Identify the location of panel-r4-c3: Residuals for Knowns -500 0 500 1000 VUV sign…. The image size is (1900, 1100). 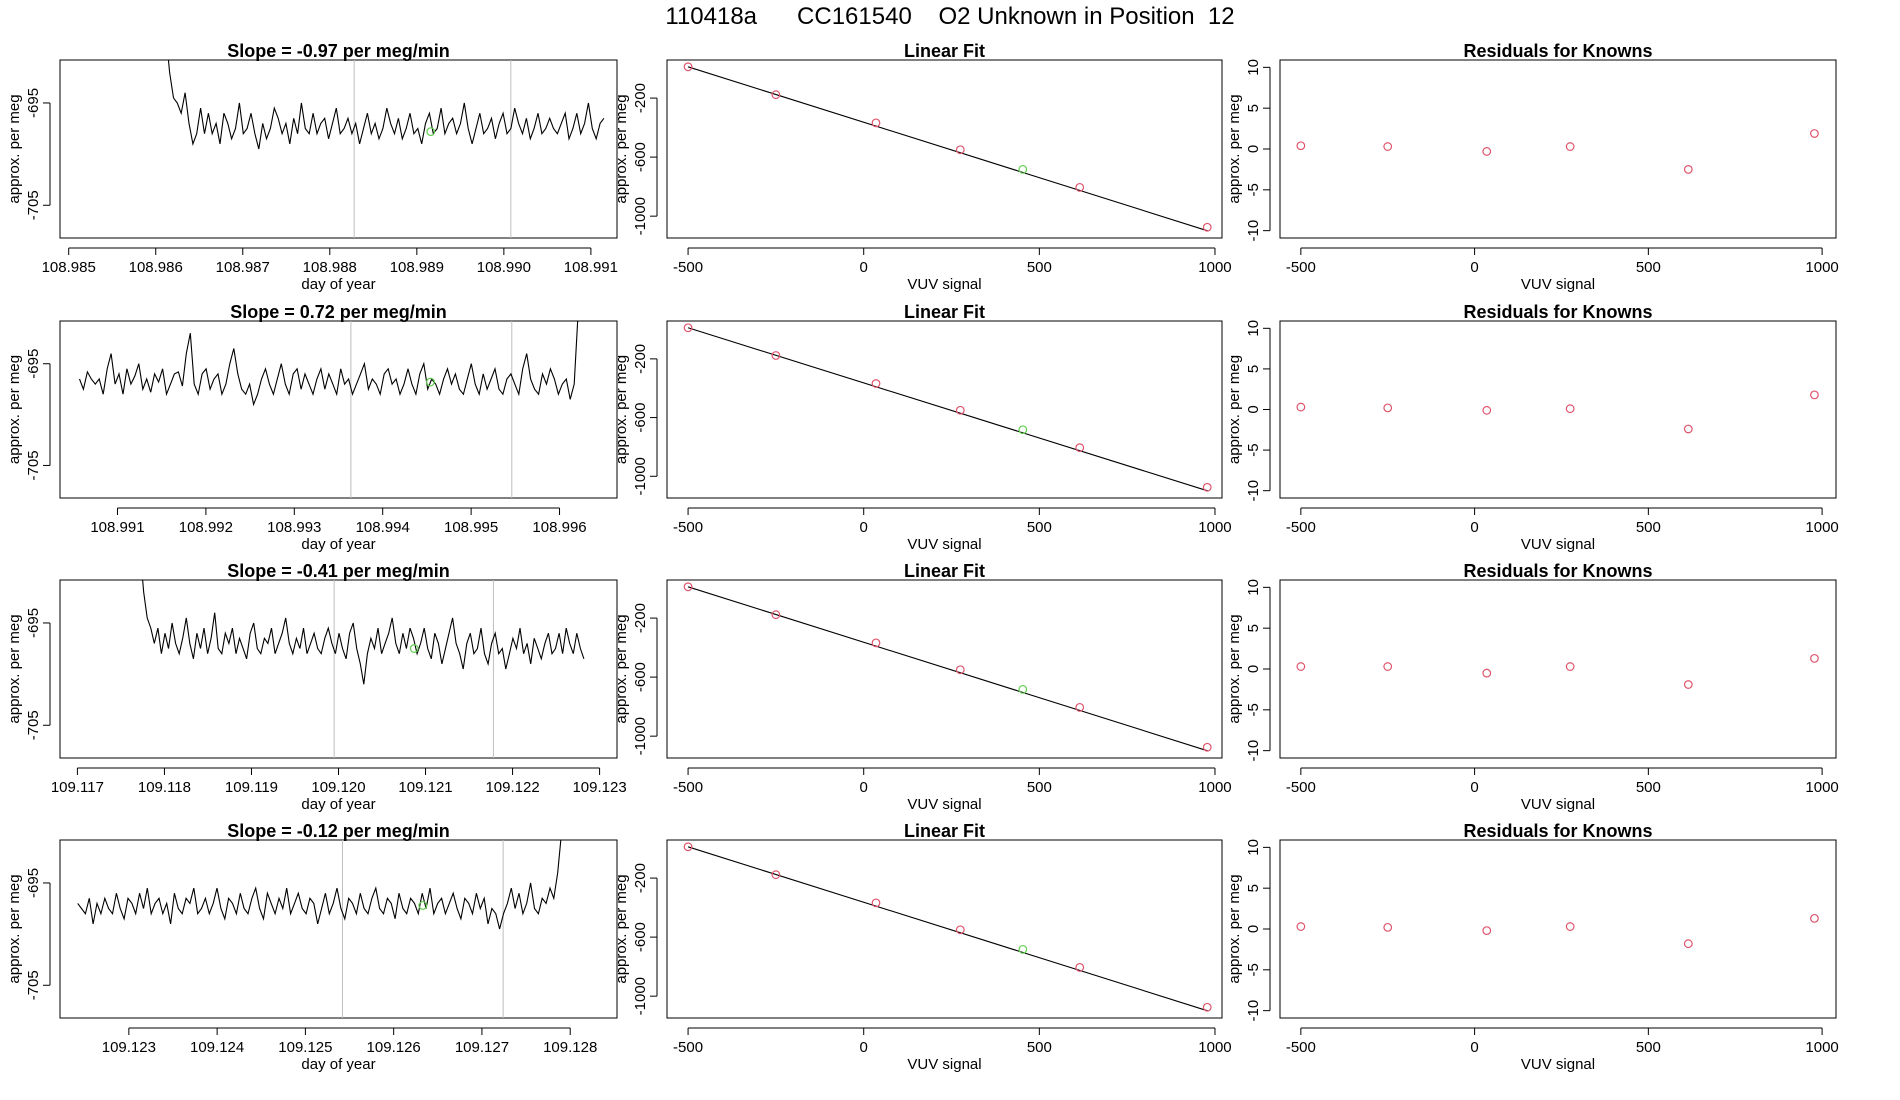
(1532, 947).